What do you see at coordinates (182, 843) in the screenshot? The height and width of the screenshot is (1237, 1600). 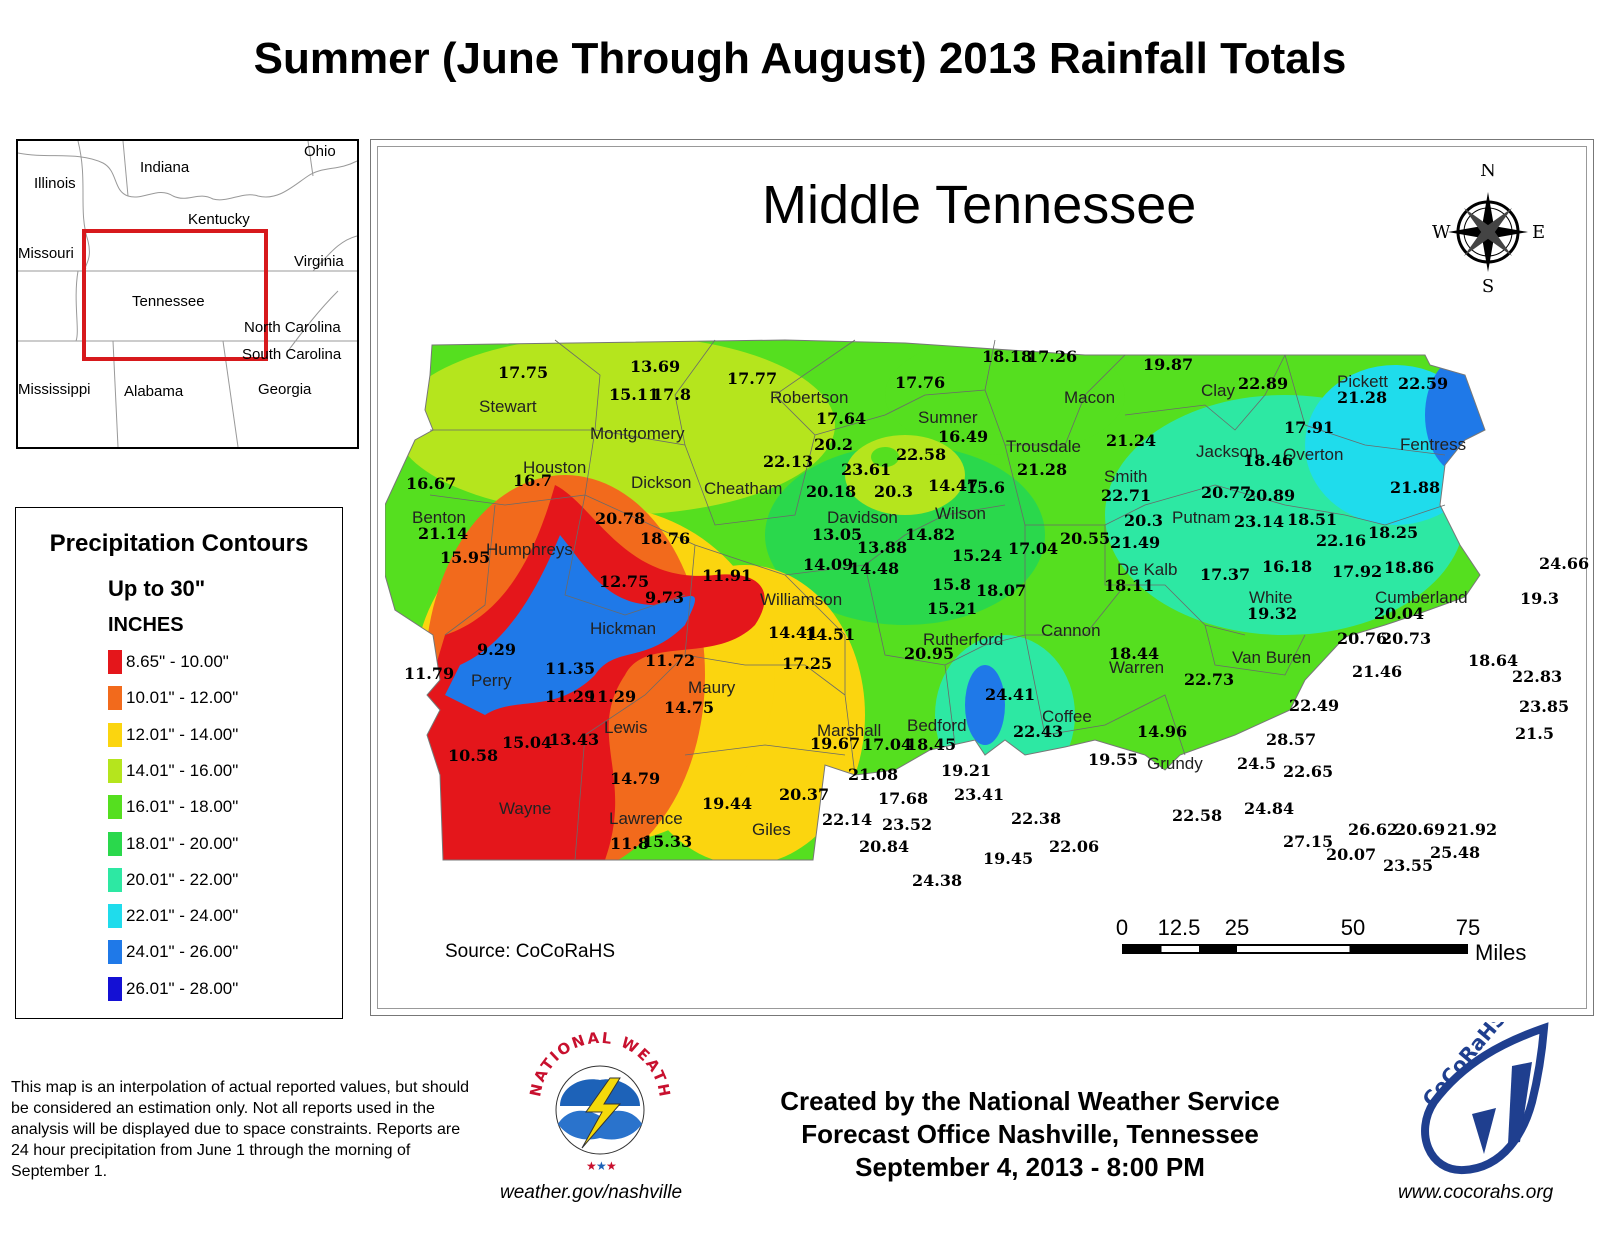 I see `legend-label: 18.01" - 20.00"` at bounding box center [182, 843].